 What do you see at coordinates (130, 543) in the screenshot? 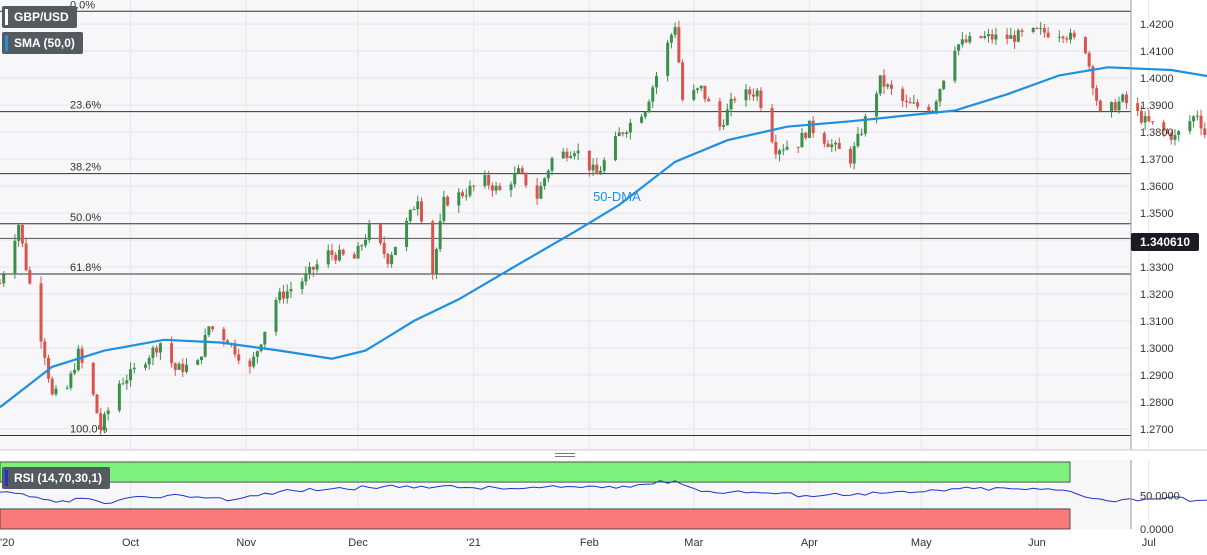
I see `x-tick-label: Oct` at bounding box center [130, 543].